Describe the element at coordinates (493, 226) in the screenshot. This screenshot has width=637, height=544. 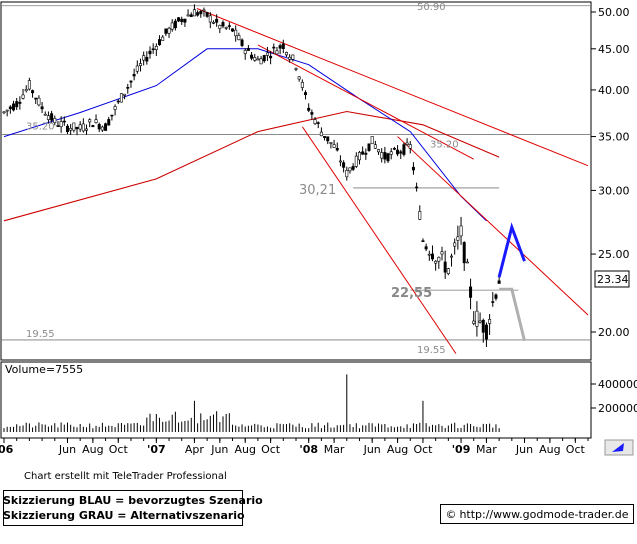
I see `trend-line` at that location.